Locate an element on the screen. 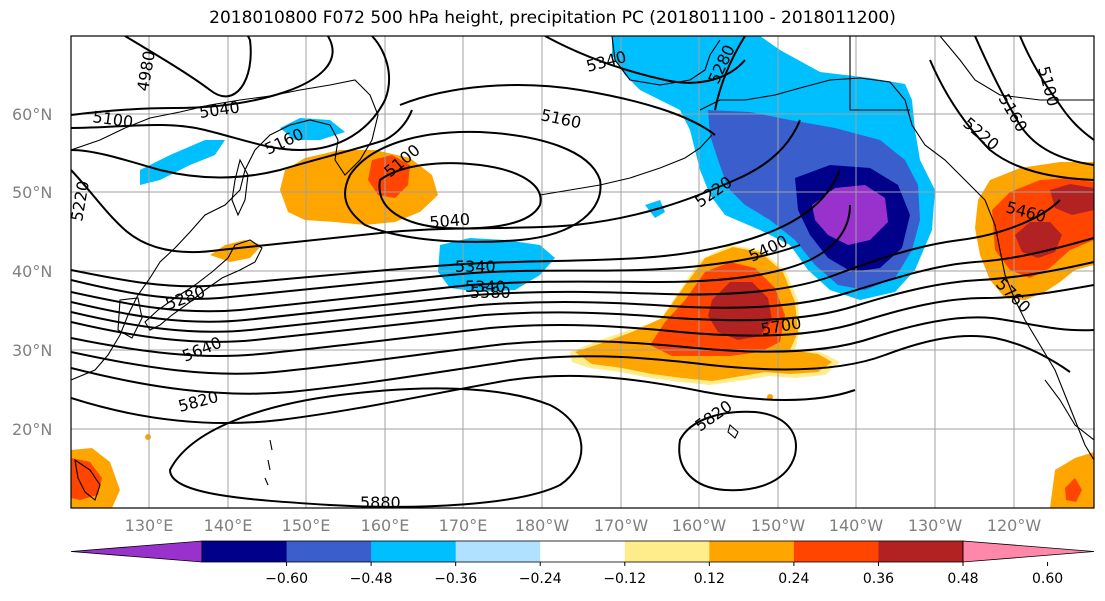  lon-label-170e: 170°E is located at coordinates (463, 525).